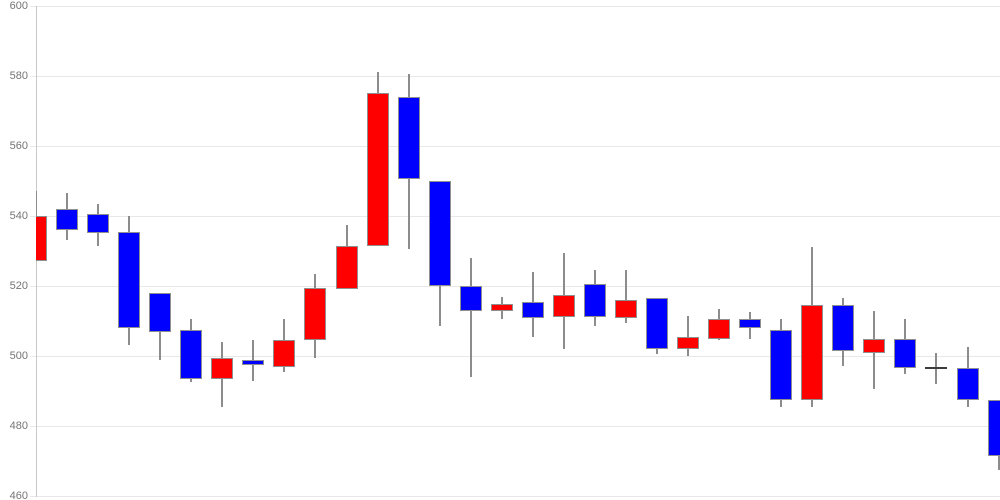 This screenshot has height=500, width=1000. What do you see at coordinates (18, 426) in the screenshot?
I see `y-axis-label: 480` at bounding box center [18, 426].